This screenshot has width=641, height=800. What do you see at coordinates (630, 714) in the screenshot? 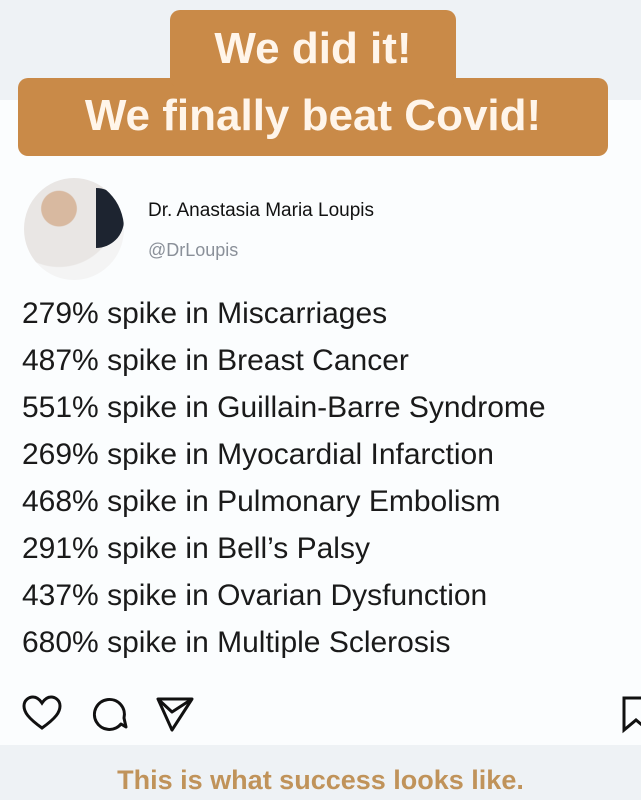
I see `bookmark-icon` at bounding box center [630, 714].